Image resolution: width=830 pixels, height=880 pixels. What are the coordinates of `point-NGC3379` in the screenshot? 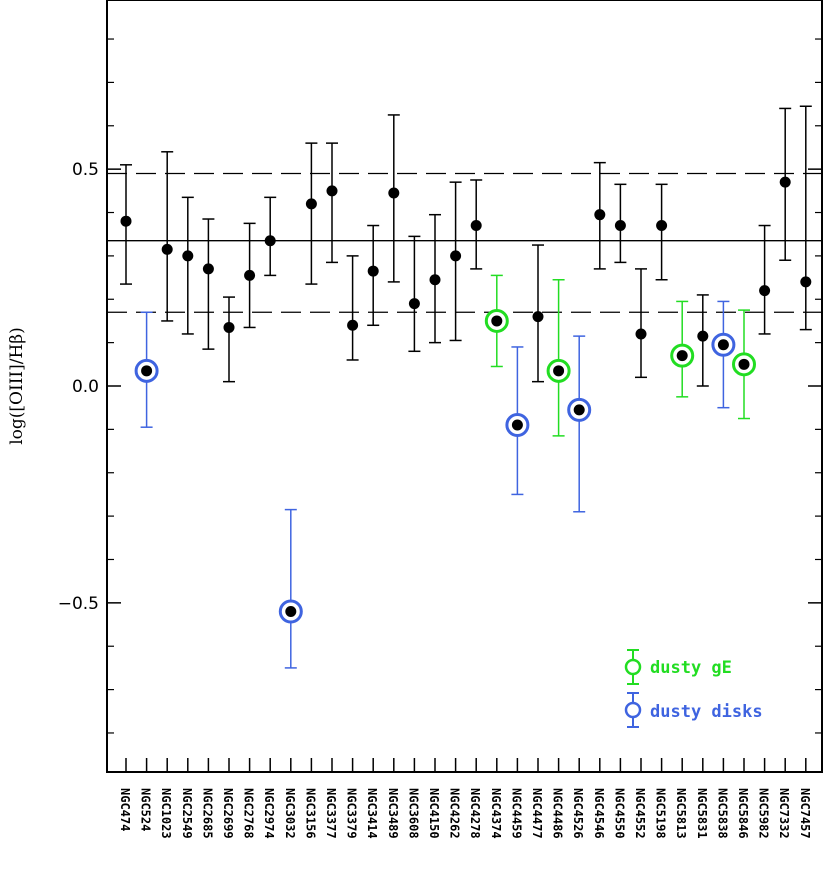 It's located at (353, 325).